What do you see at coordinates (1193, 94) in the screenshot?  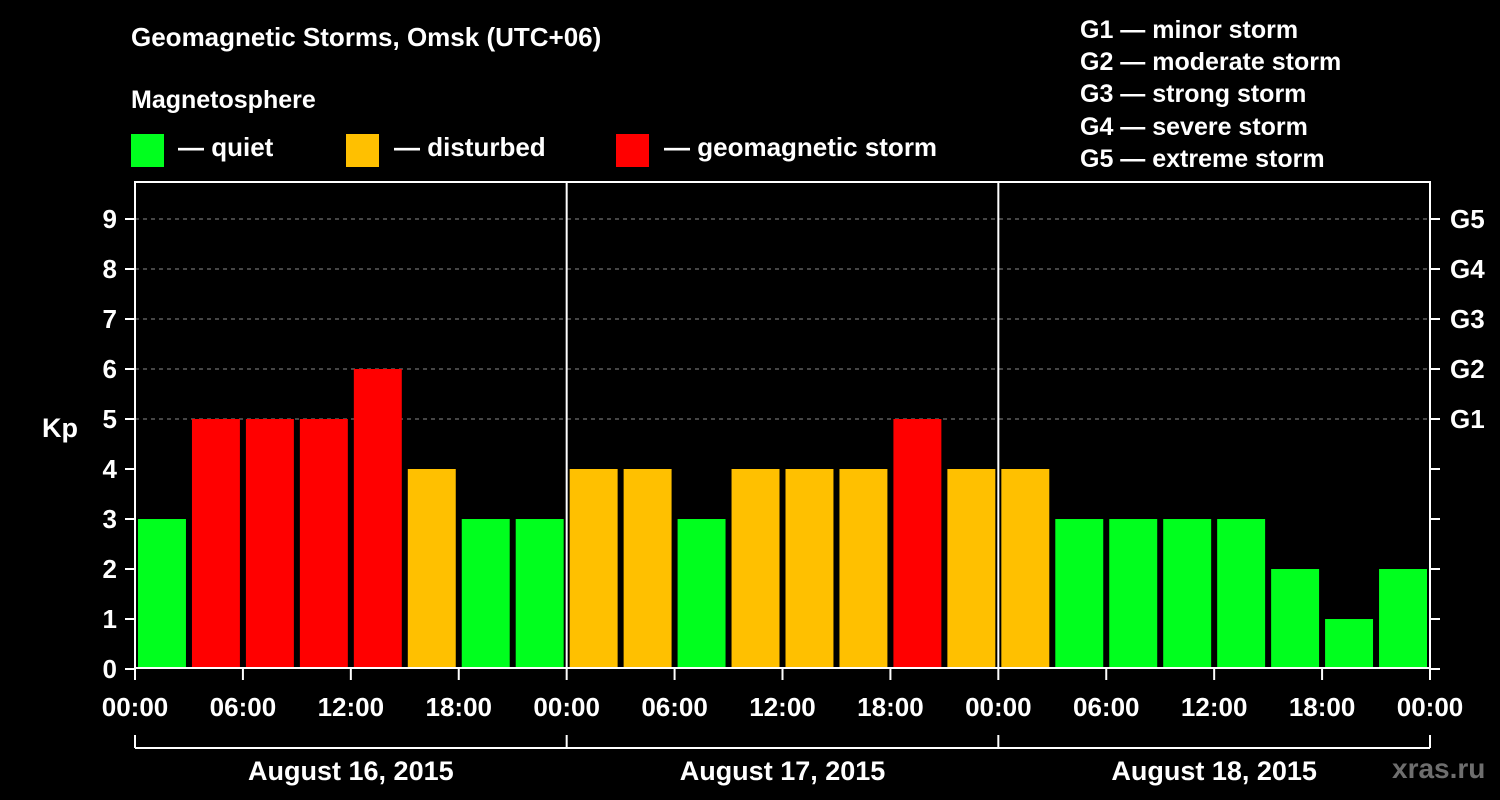 I see `g-legend-item: G3 — strong storm` at bounding box center [1193, 94].